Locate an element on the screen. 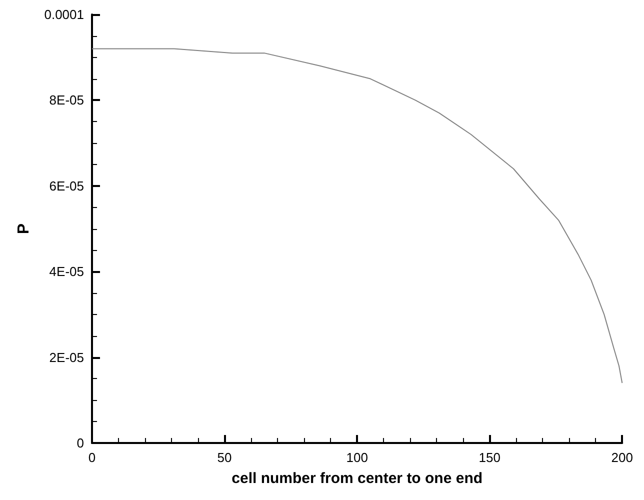  x-tick-label: 0 is located at coordinates (92, 457).